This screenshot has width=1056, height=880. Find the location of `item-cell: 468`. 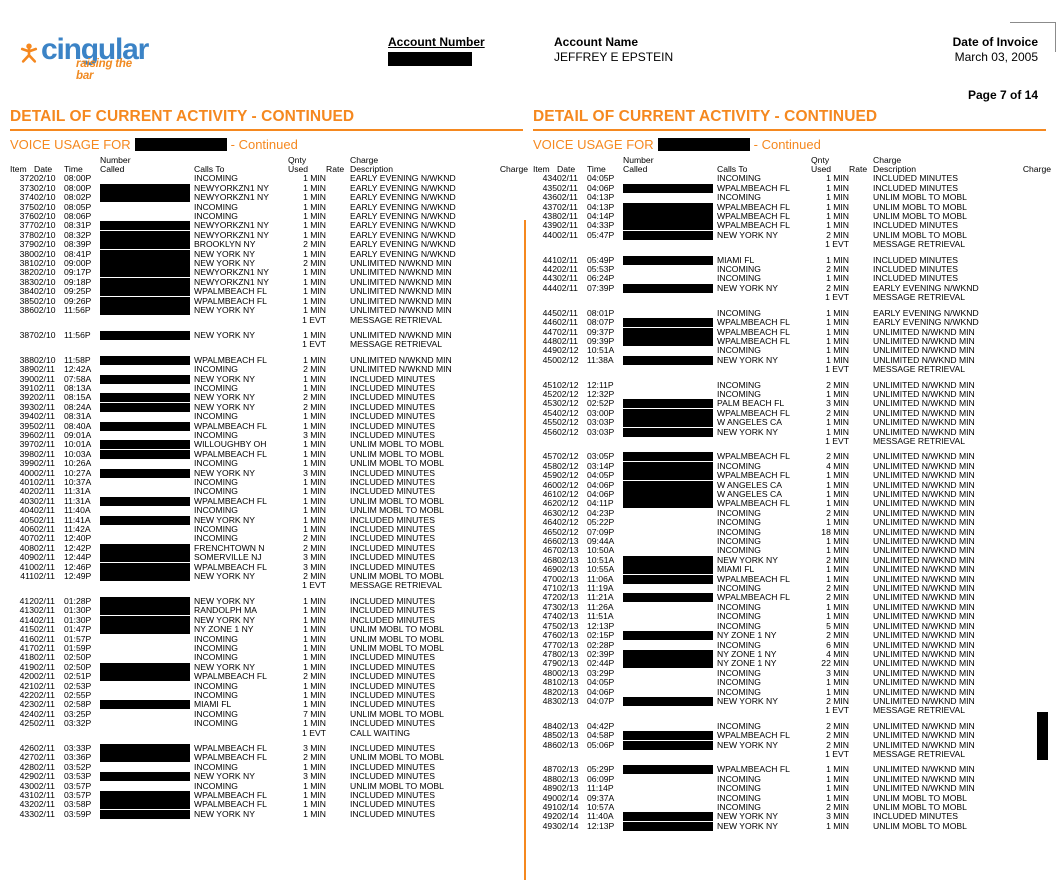

item-cell: 468 is located at coordinates (549, 559).